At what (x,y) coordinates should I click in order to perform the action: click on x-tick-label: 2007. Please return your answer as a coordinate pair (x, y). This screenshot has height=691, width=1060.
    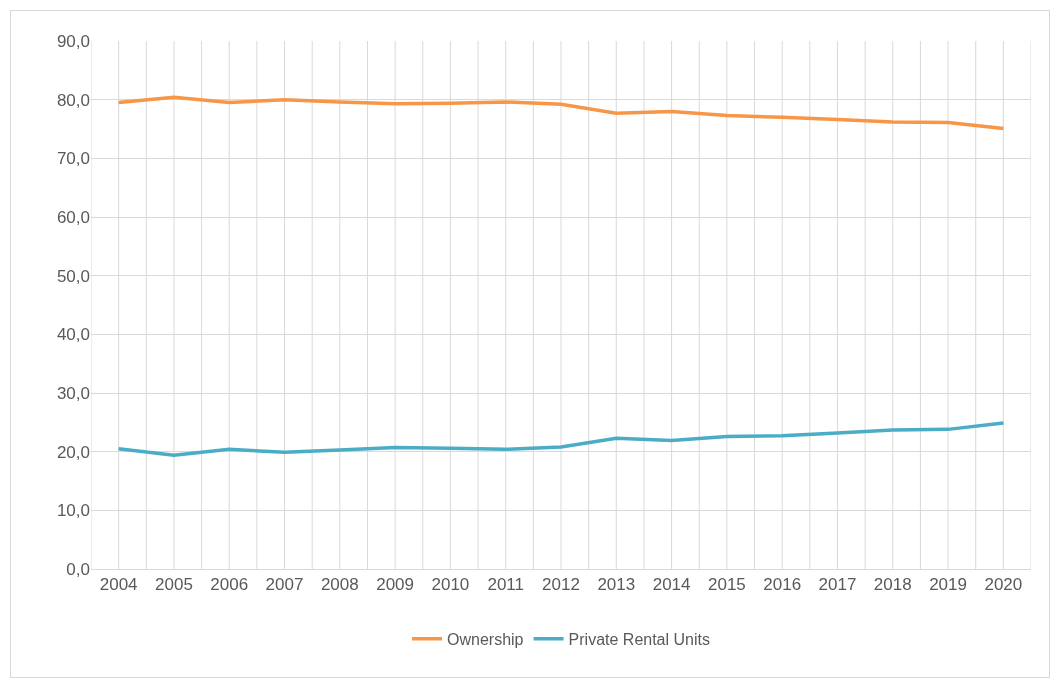
    Looking at the image, I should click on (284, 585).